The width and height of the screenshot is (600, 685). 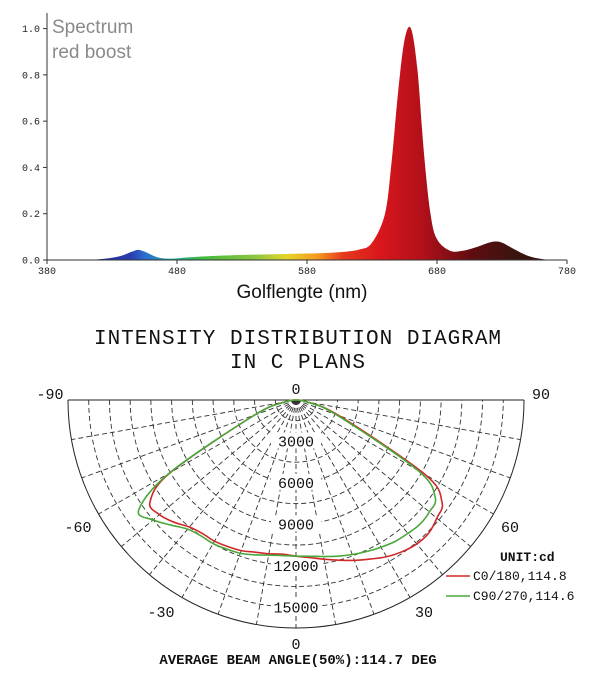 I want to click on spectrum-title-line-2: red boost, so click(x=92, y=52).